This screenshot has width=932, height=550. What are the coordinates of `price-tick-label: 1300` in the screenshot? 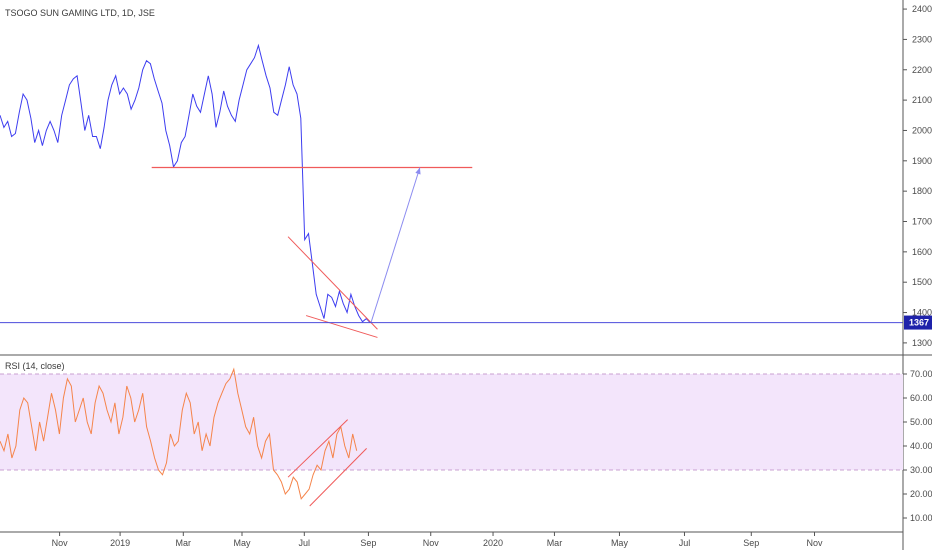 It's located at (922, 343).